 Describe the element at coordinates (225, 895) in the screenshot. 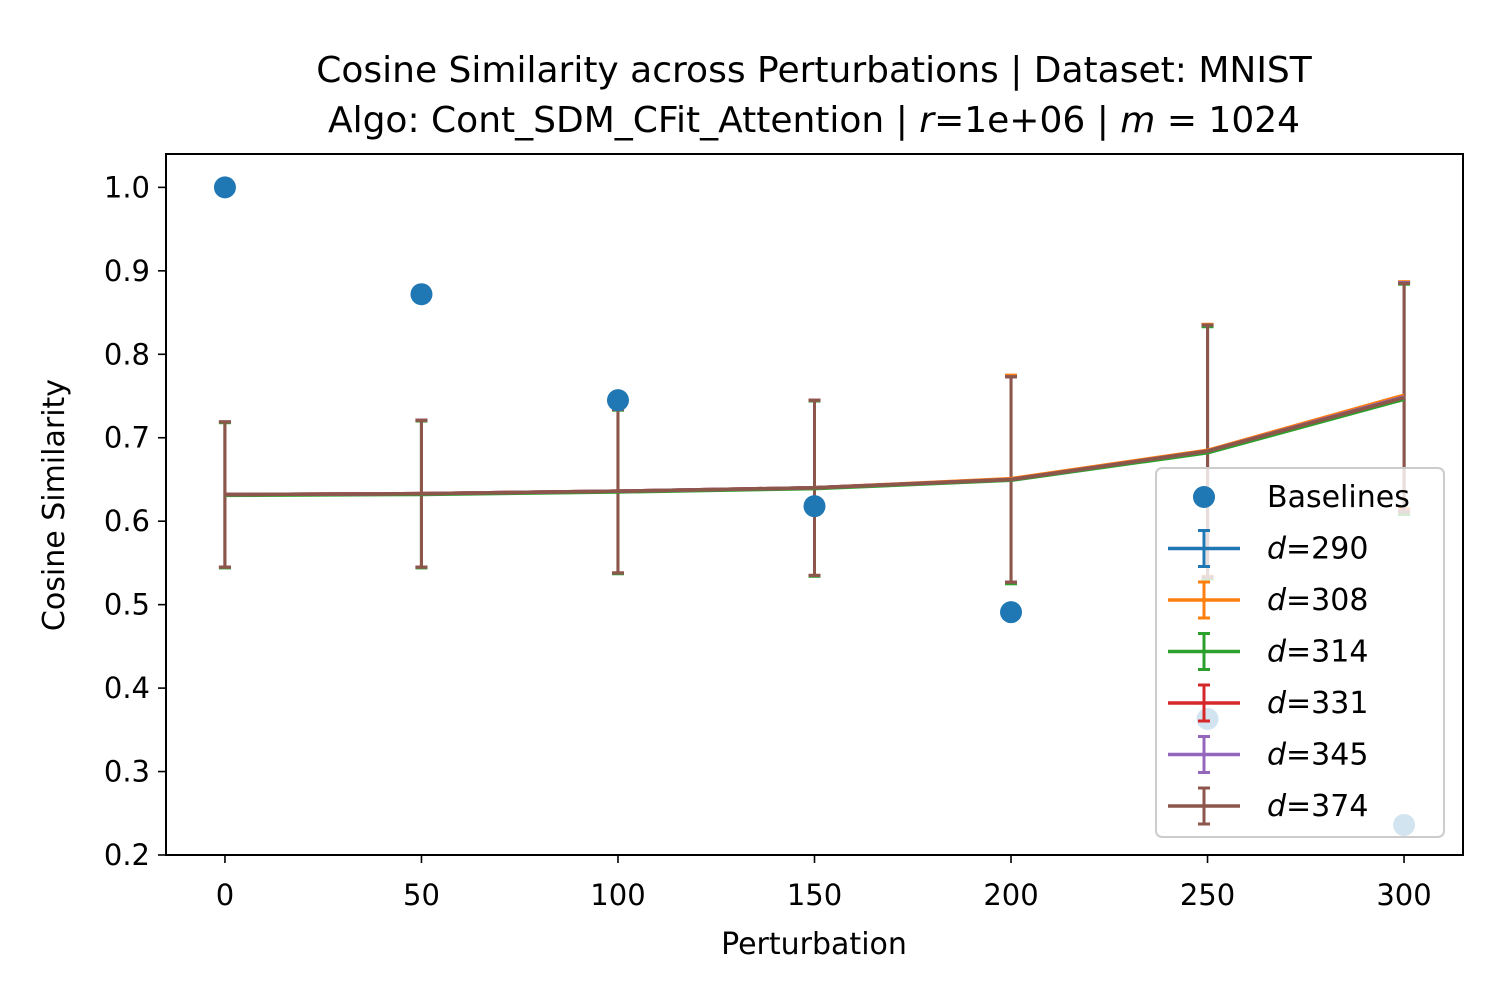

I see `x-tick-label: 0` at that location.